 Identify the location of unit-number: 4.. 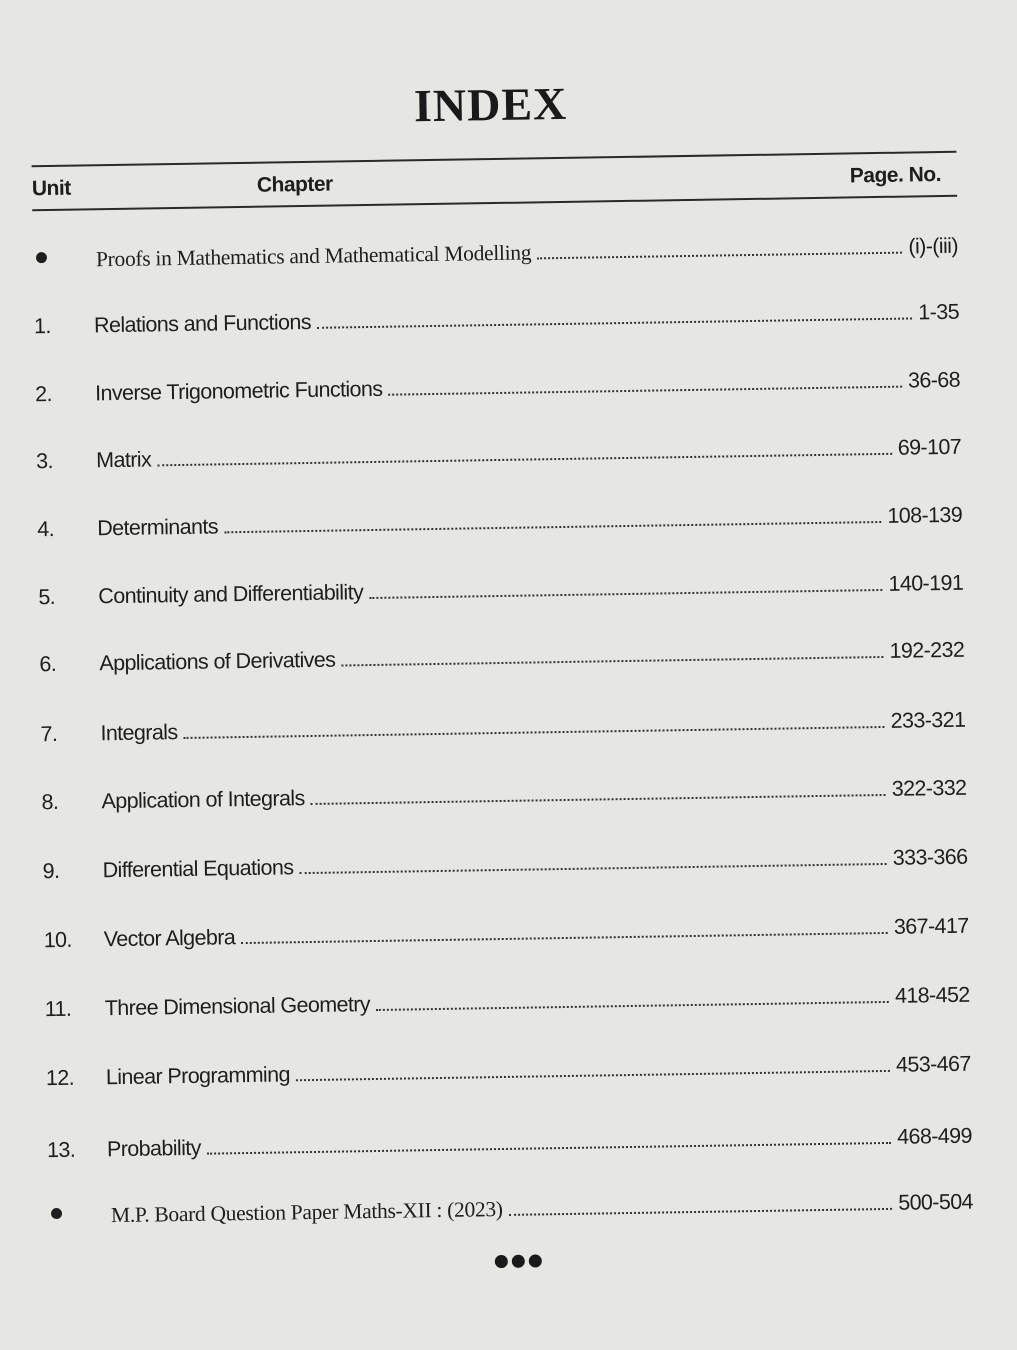
(46, 529).